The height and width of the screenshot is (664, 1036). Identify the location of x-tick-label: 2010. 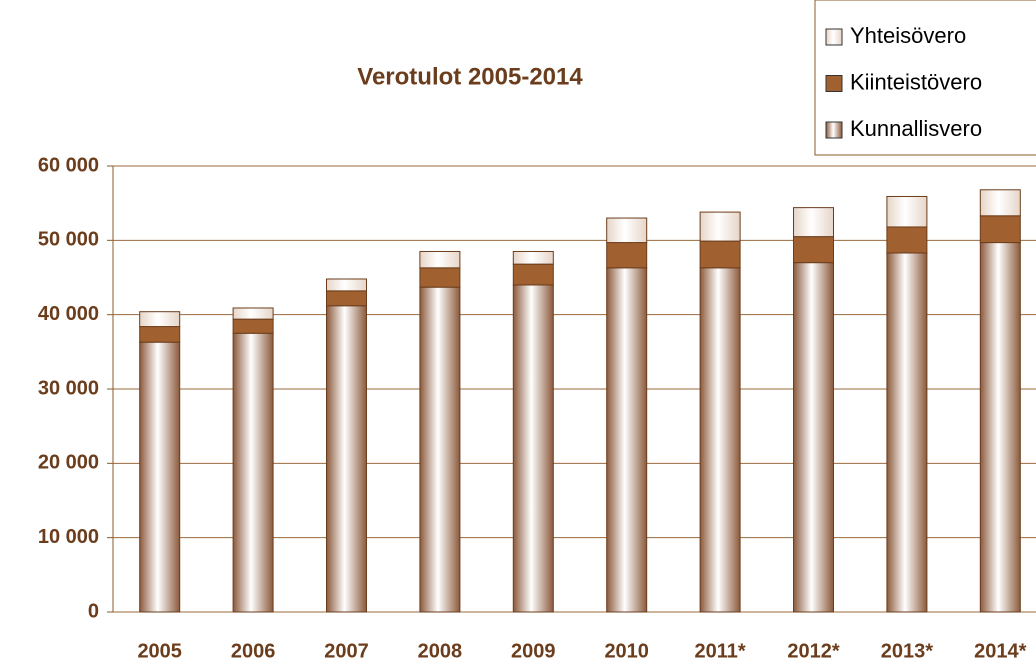
(626, 651).